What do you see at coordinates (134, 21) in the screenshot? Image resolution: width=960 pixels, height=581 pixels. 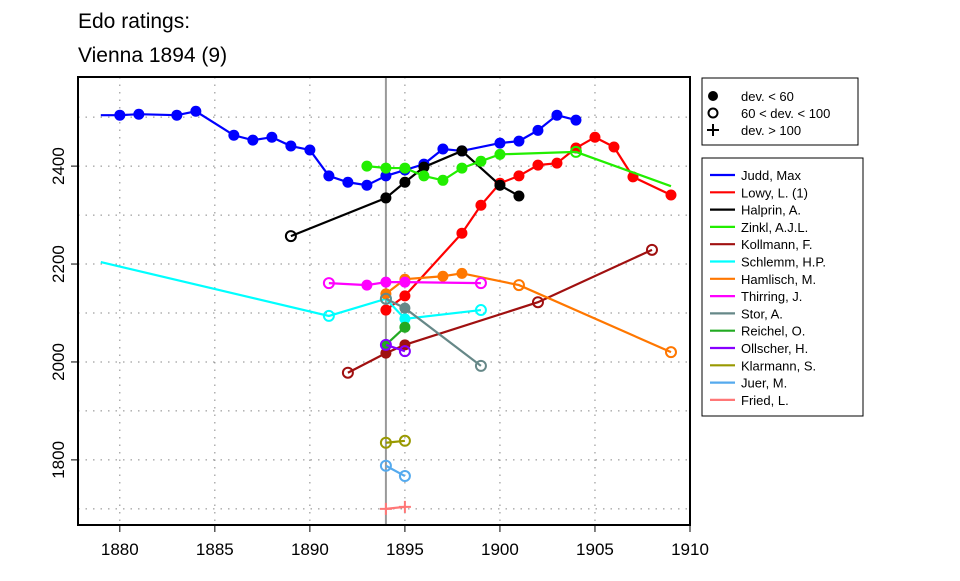 I see `chart-title-line-1: Edo ratings:` at bounding box center [134, 21].